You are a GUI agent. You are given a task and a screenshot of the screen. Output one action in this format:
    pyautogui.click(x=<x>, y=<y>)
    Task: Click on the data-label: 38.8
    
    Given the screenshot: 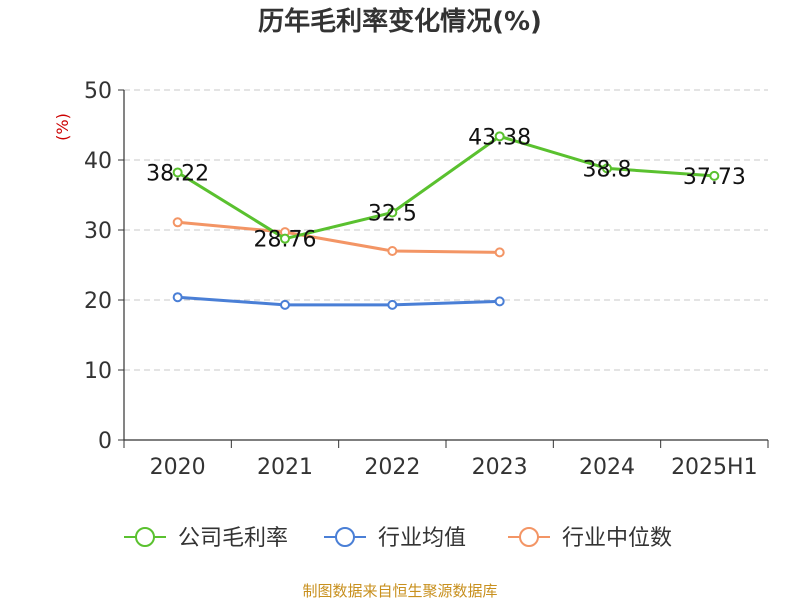 What is the action you would take?
    pyautogui.click(x=607, y=169)
    